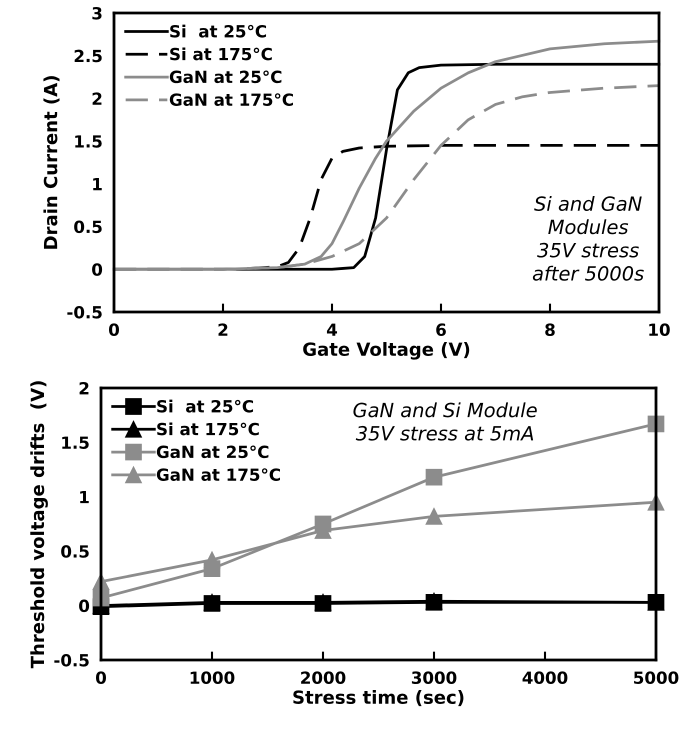 This screenshot has height=735, width=689. I want to click on x-tick-label: 10, so click(659, 329).